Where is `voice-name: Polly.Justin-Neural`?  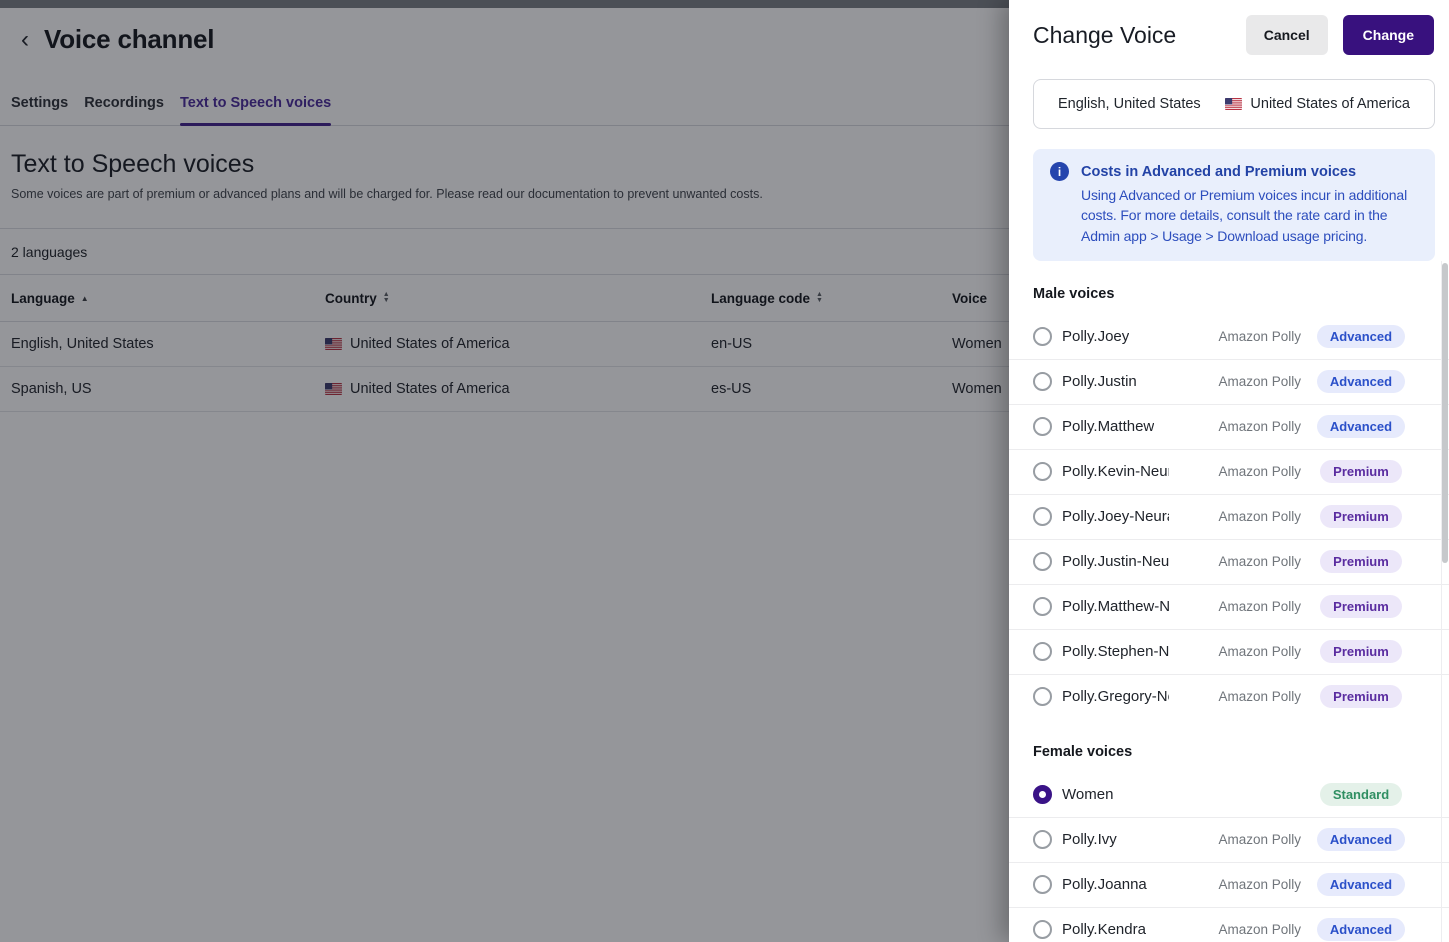
voice-name: Polly.Justin-Neural is located at coordinates (1115, 562).